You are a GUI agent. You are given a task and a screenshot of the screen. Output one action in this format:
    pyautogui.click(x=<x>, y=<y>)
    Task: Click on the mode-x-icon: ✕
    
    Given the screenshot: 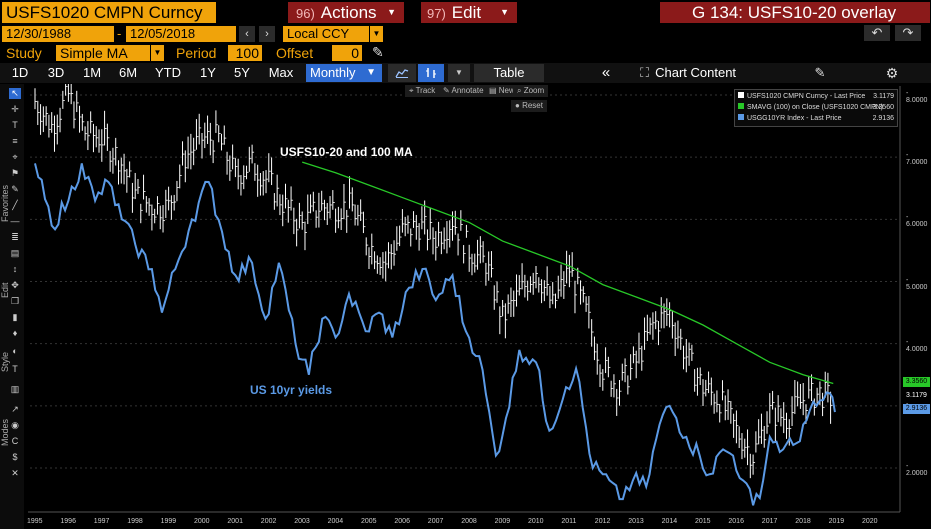 What is the action you would take?
    pyautogui.click(x=15, y=473)
    